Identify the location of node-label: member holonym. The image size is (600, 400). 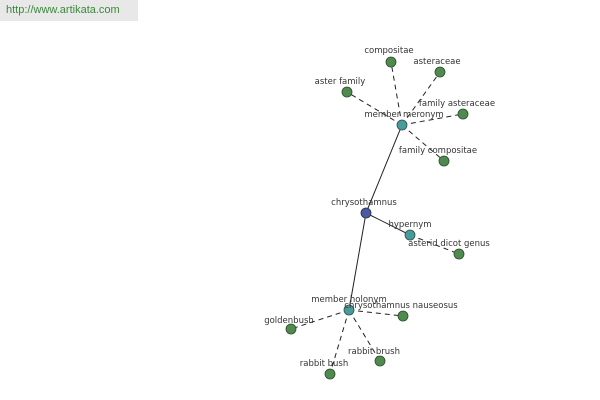
(348, 300).